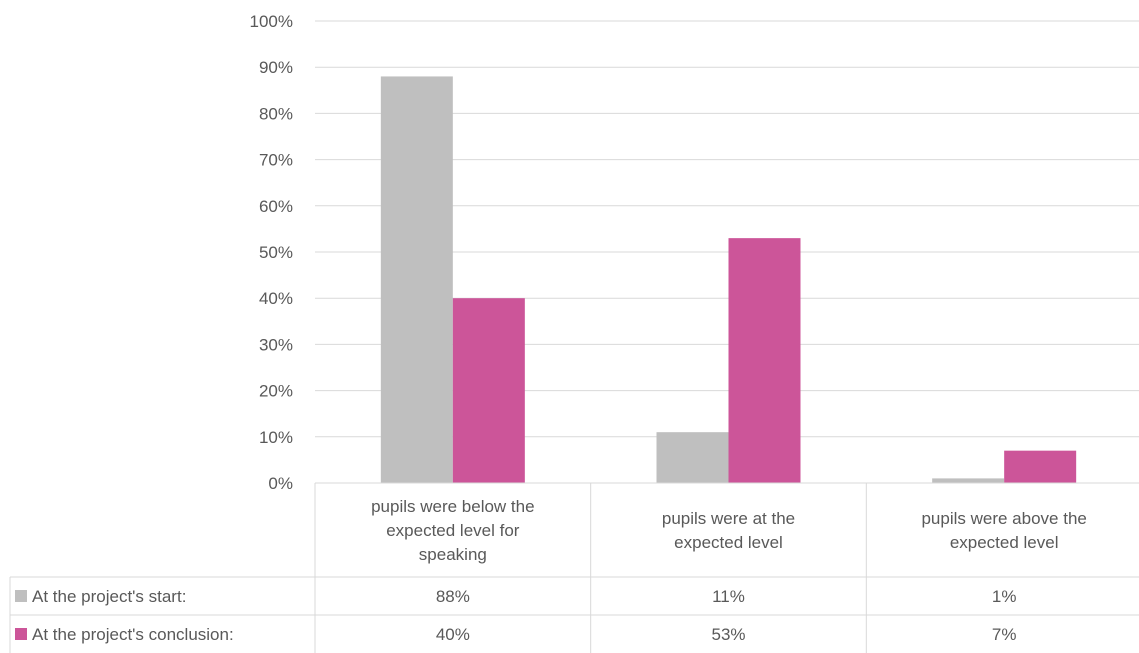 The image size is (1139, 653). What do you see at coordinates (276, 344) in the screenshot?
I see `y-tick-label: 30%` at bounding box center [276, 344].